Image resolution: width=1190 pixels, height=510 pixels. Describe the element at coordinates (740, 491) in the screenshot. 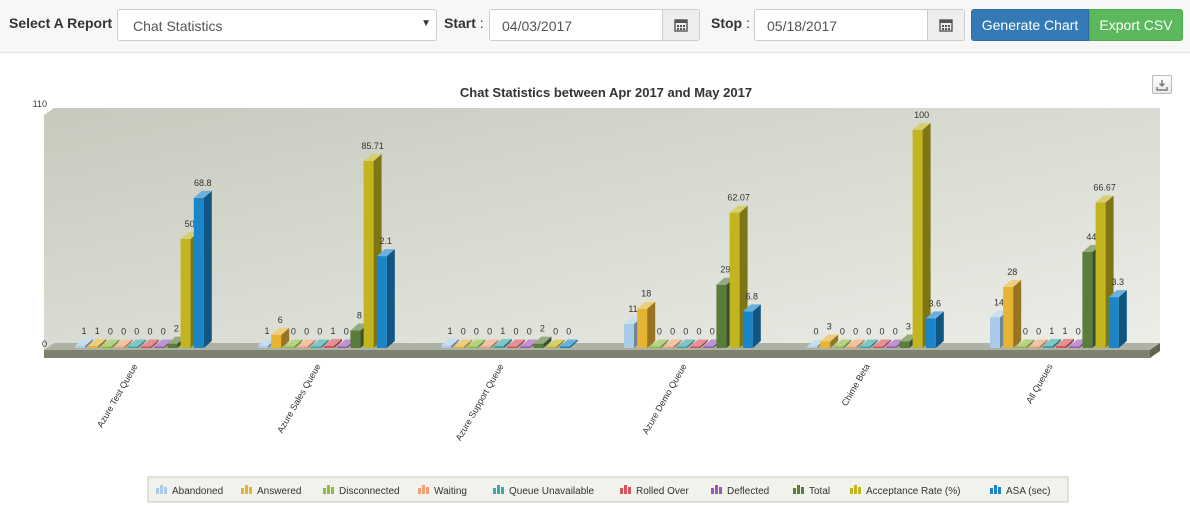

I see `legend-item: Deflected` at that location.